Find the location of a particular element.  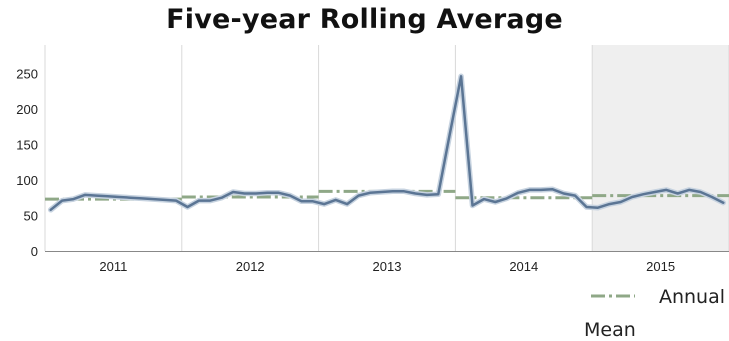

legend-label-annual-mean: Annual is located at coordinates (692, 297).